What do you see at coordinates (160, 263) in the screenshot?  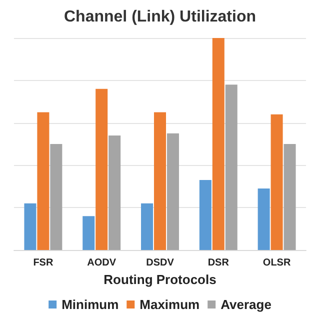 I see `x-tick-label: DSDV` at bounding box center [160, 263].